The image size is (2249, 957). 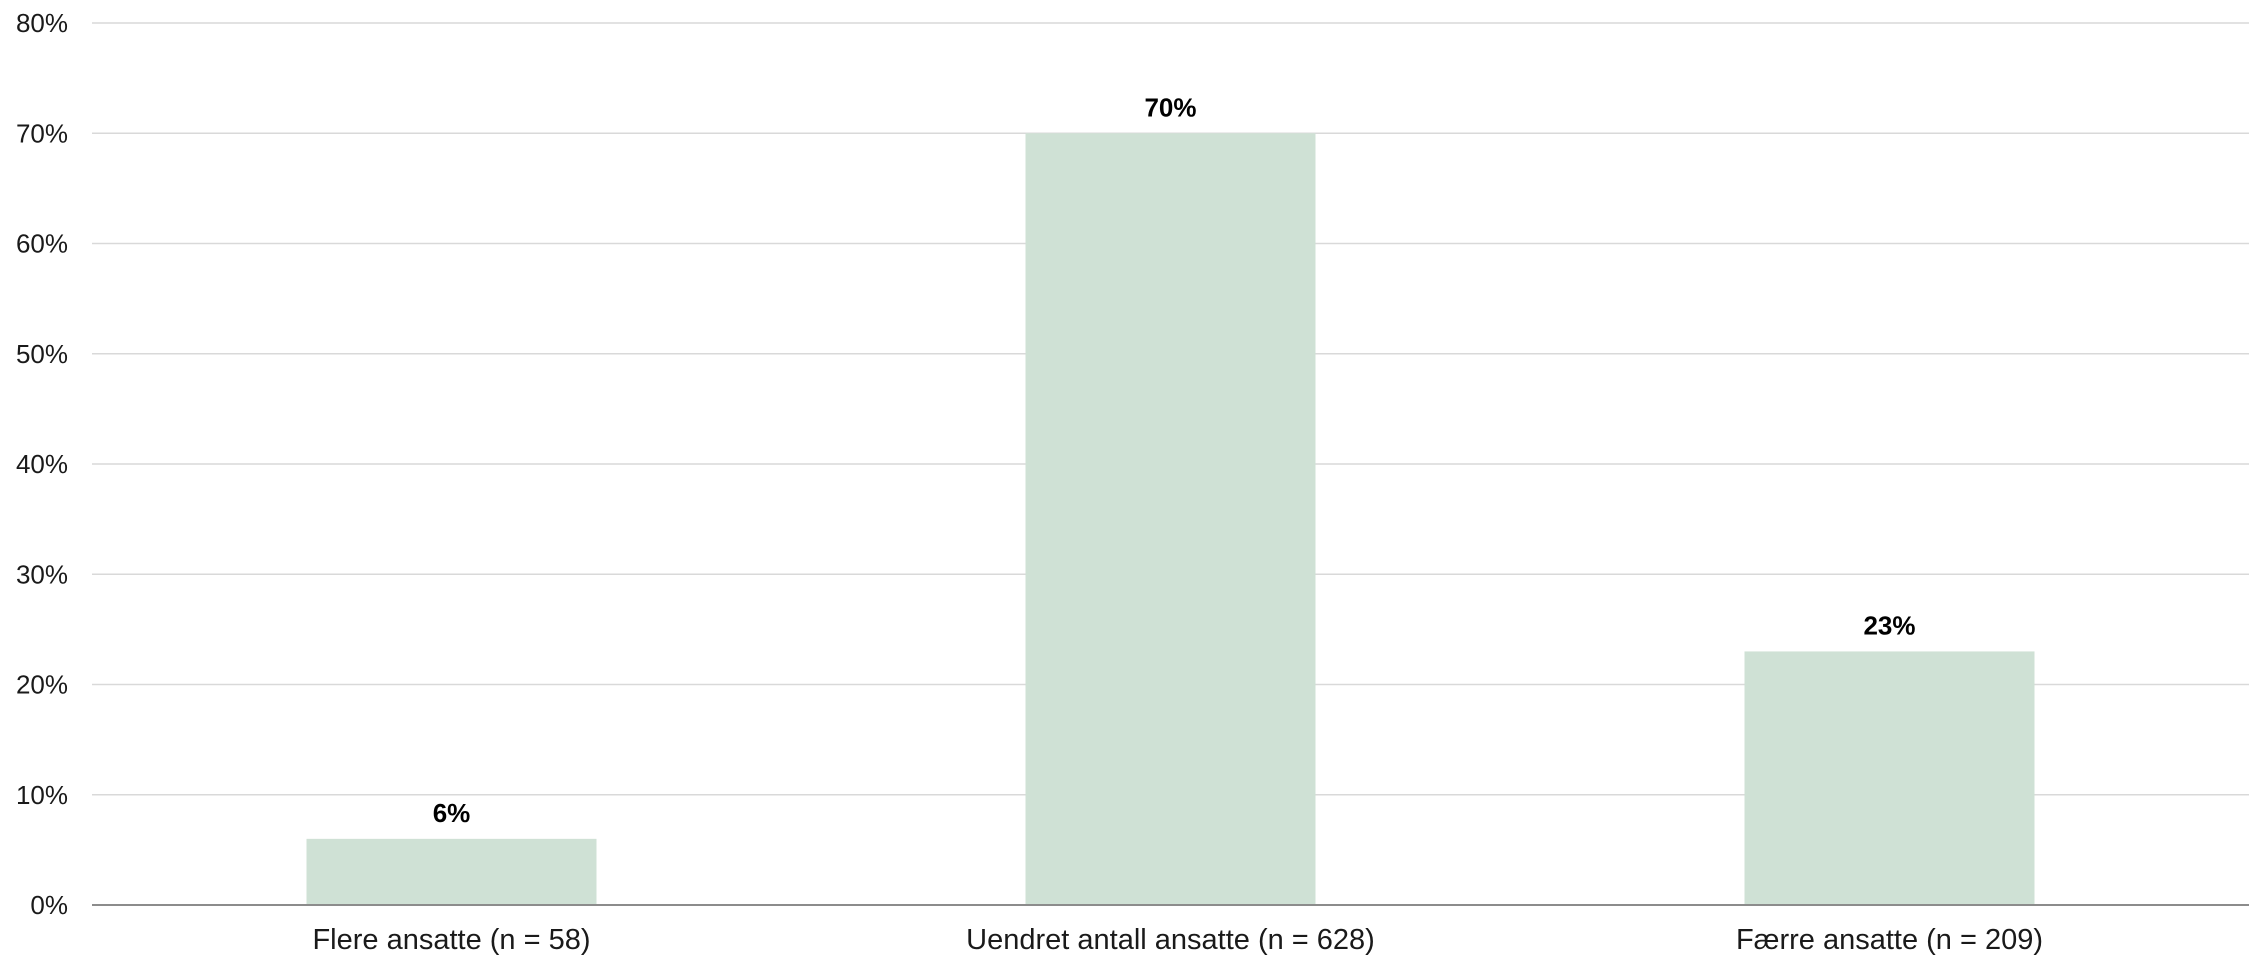 What do you see at coordinates (42, 23) in the screenshot?
I see `y-tick-label: 80%` at bounding box center [42, 23].